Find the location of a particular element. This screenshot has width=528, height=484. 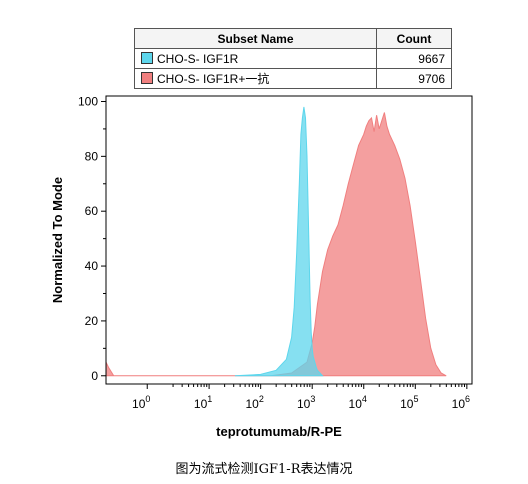

legend-count: 9706 is located at coordinates (414, 78).